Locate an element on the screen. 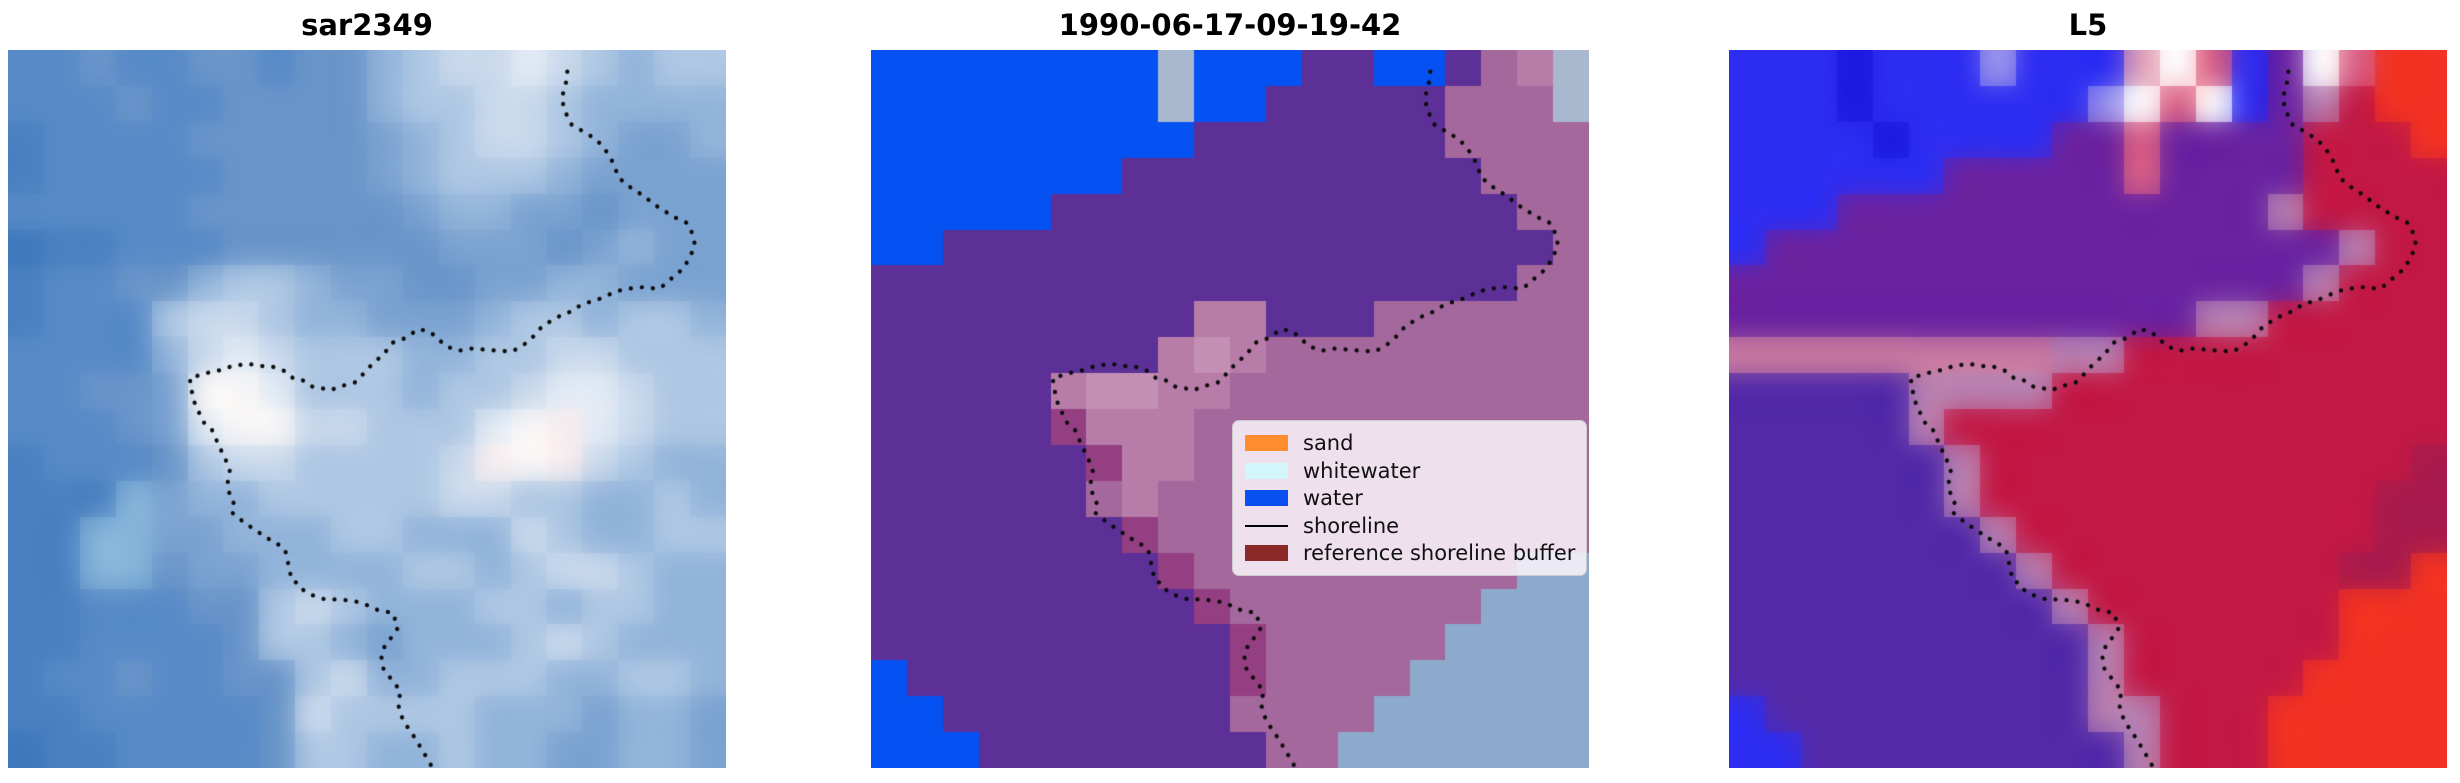 The height and width of the screenshot is (783, 2460). legend-label: shoreline is located at coordinates (1351, 525).